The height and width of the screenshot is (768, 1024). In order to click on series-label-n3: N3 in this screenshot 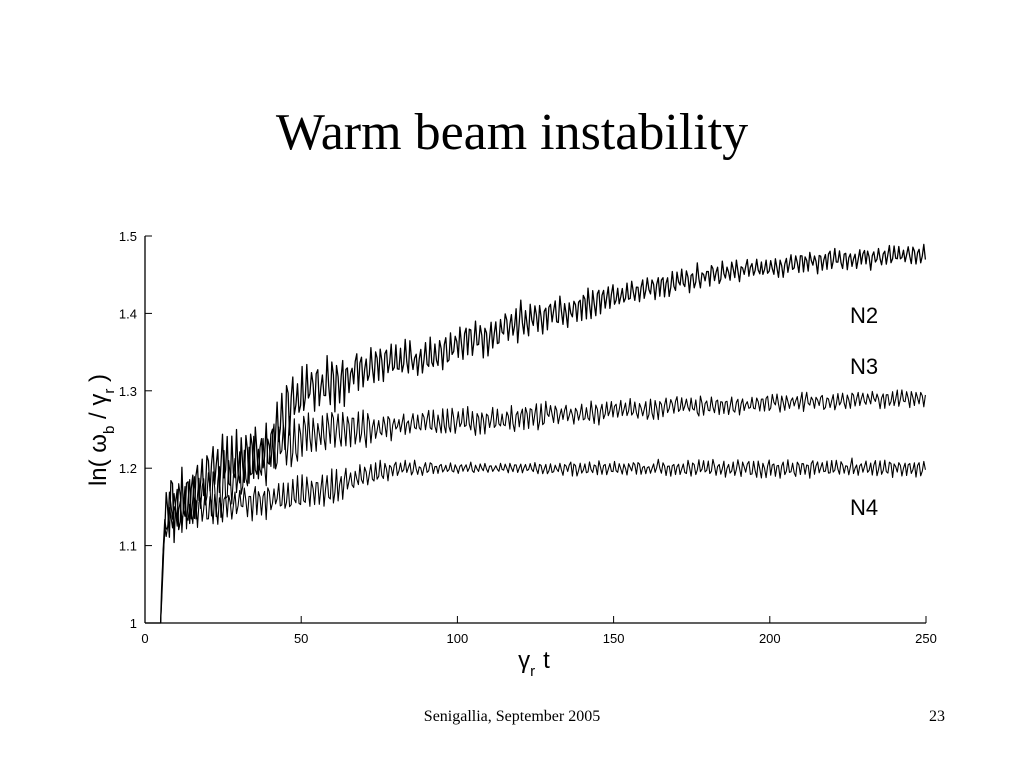, I will do `click(864, 366)`.